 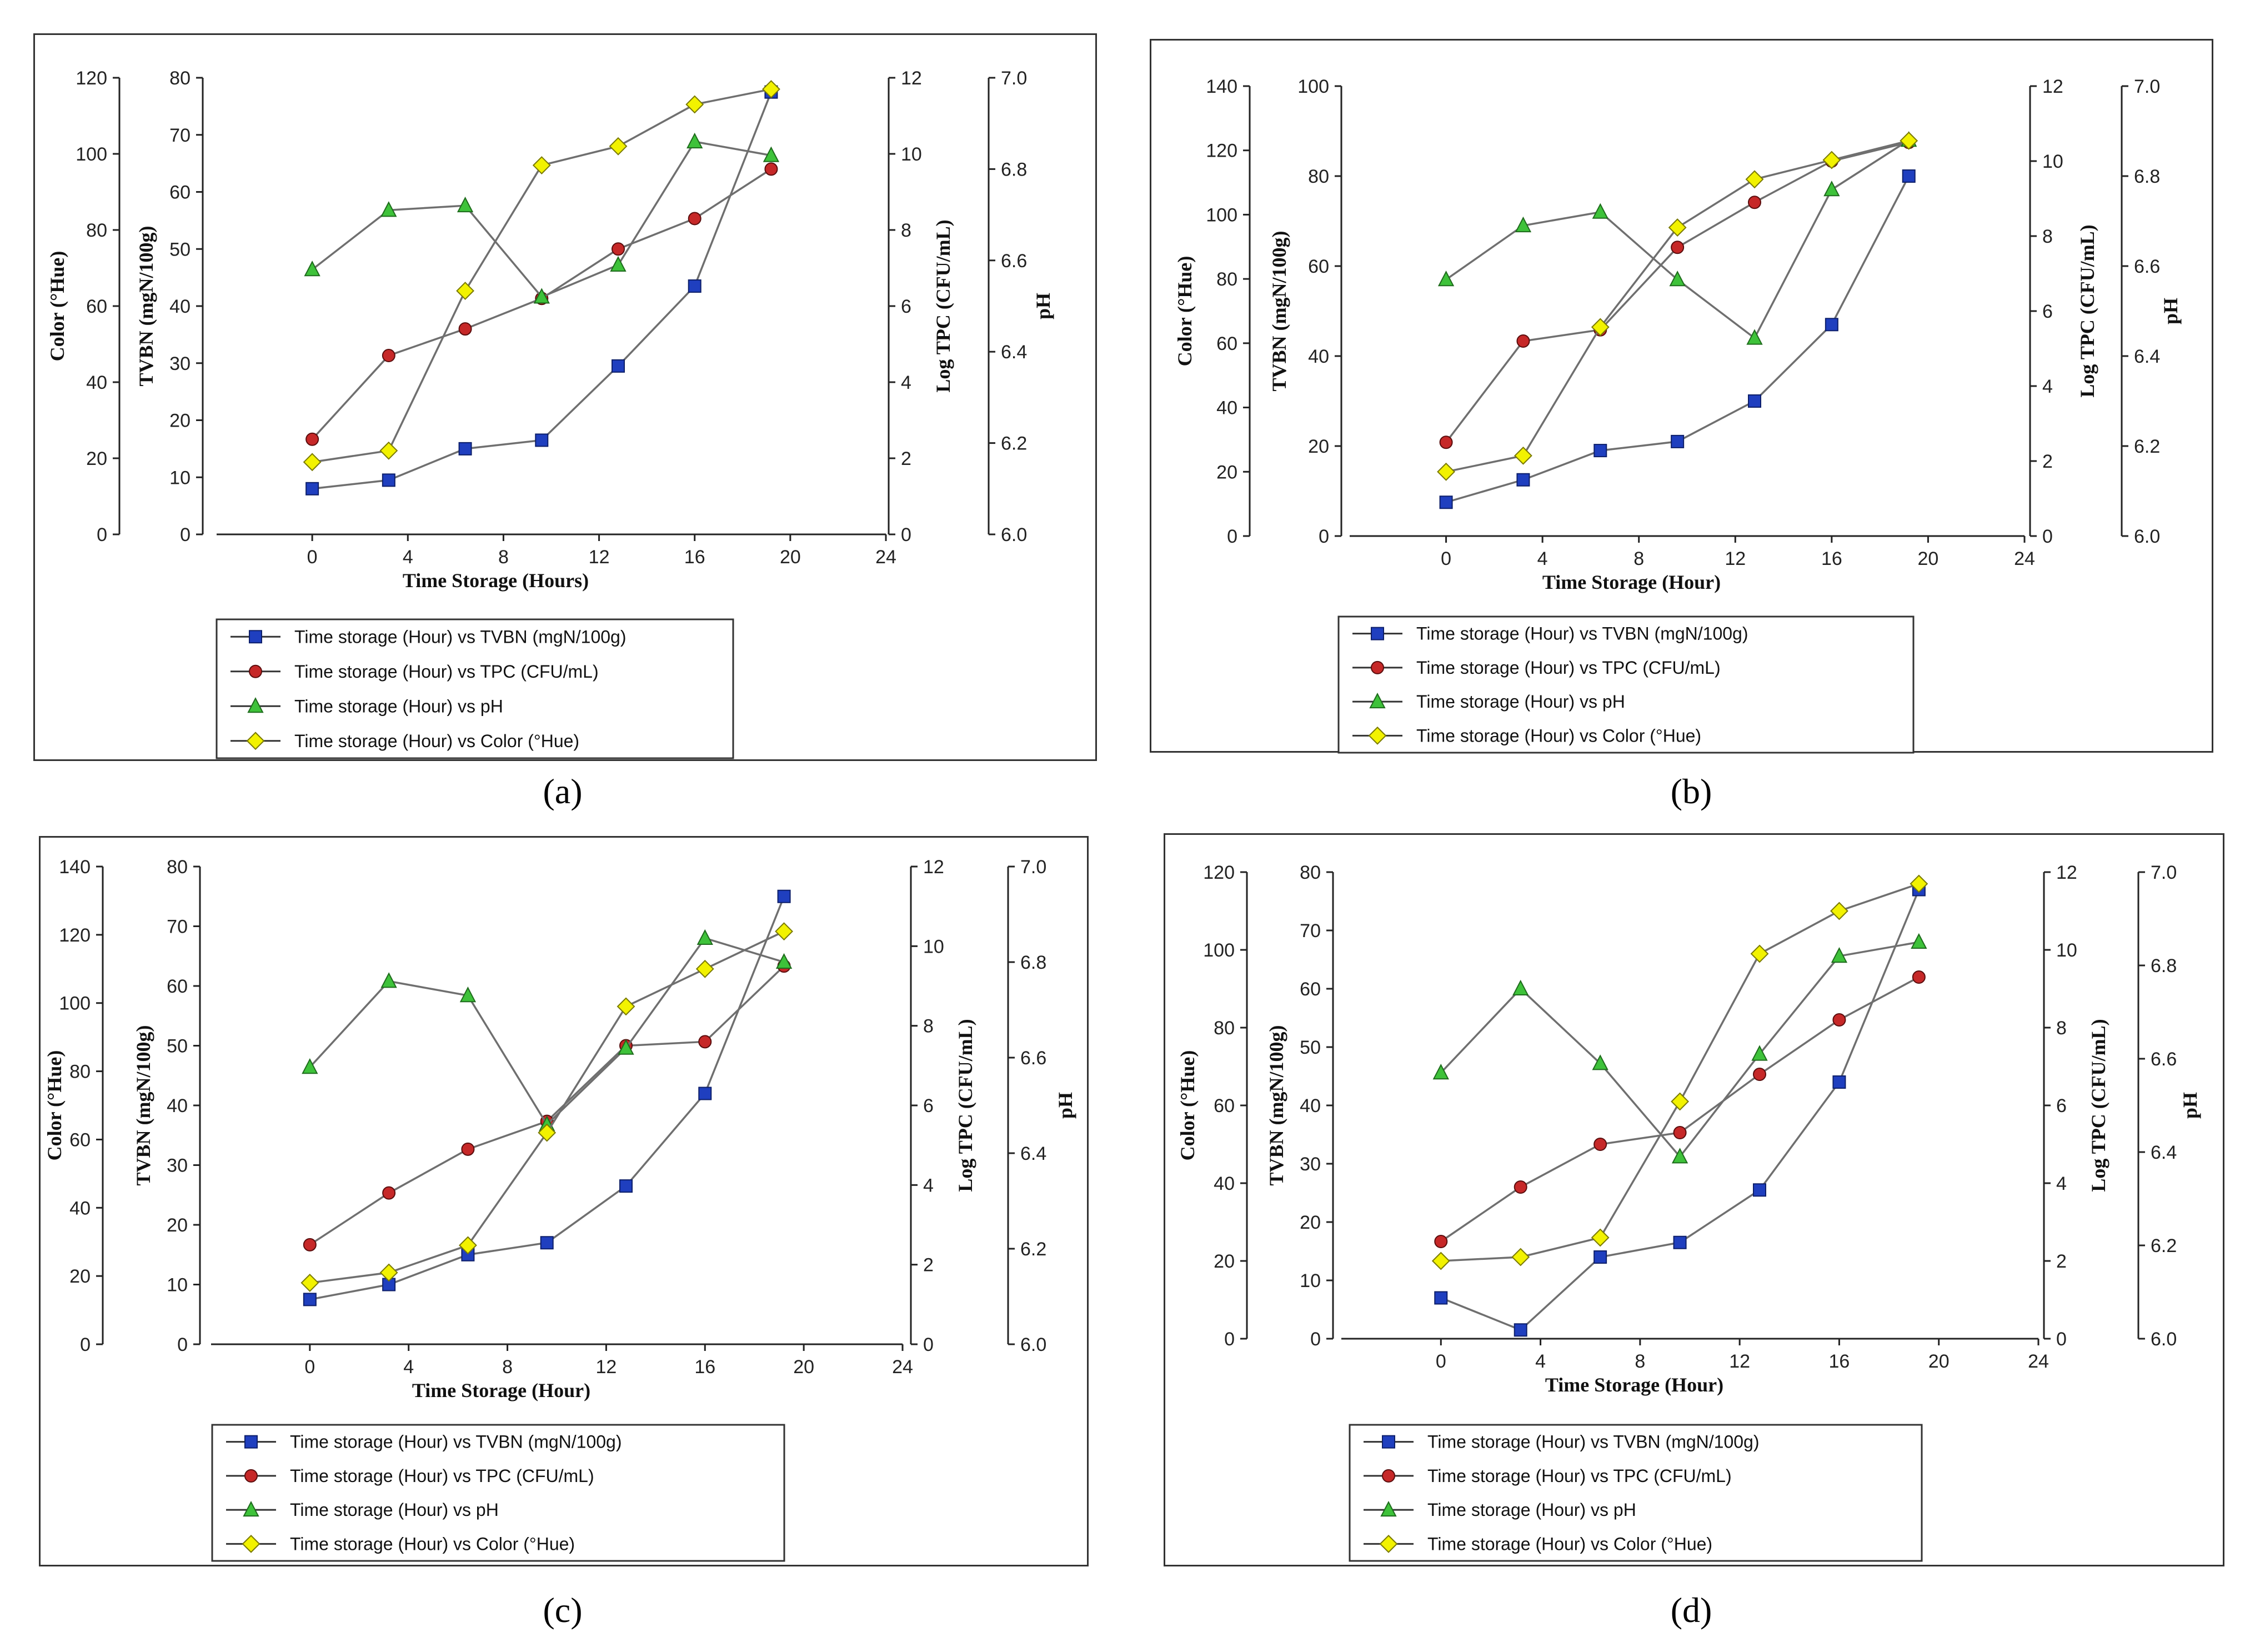 What do you see at coordinates (2190, 1105) in the screenshot?
I see `ph-axis-title: pH` at bounding box center [2190, 1105].